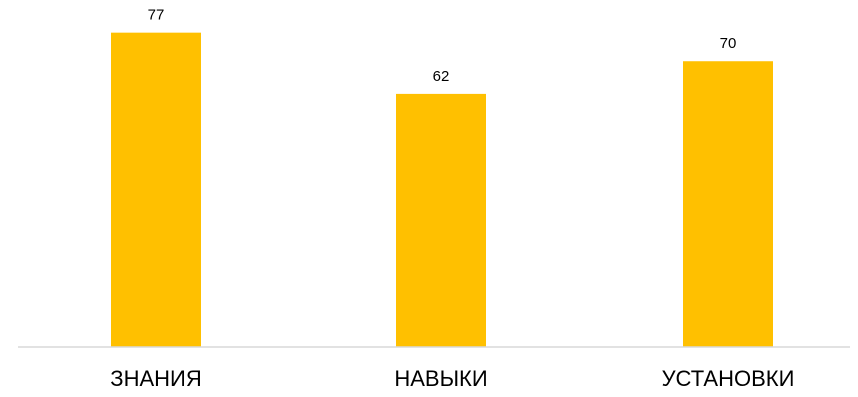 This screenshot has width=858, height=397. I want to click on data-label-2: 62, so click(441, 76).